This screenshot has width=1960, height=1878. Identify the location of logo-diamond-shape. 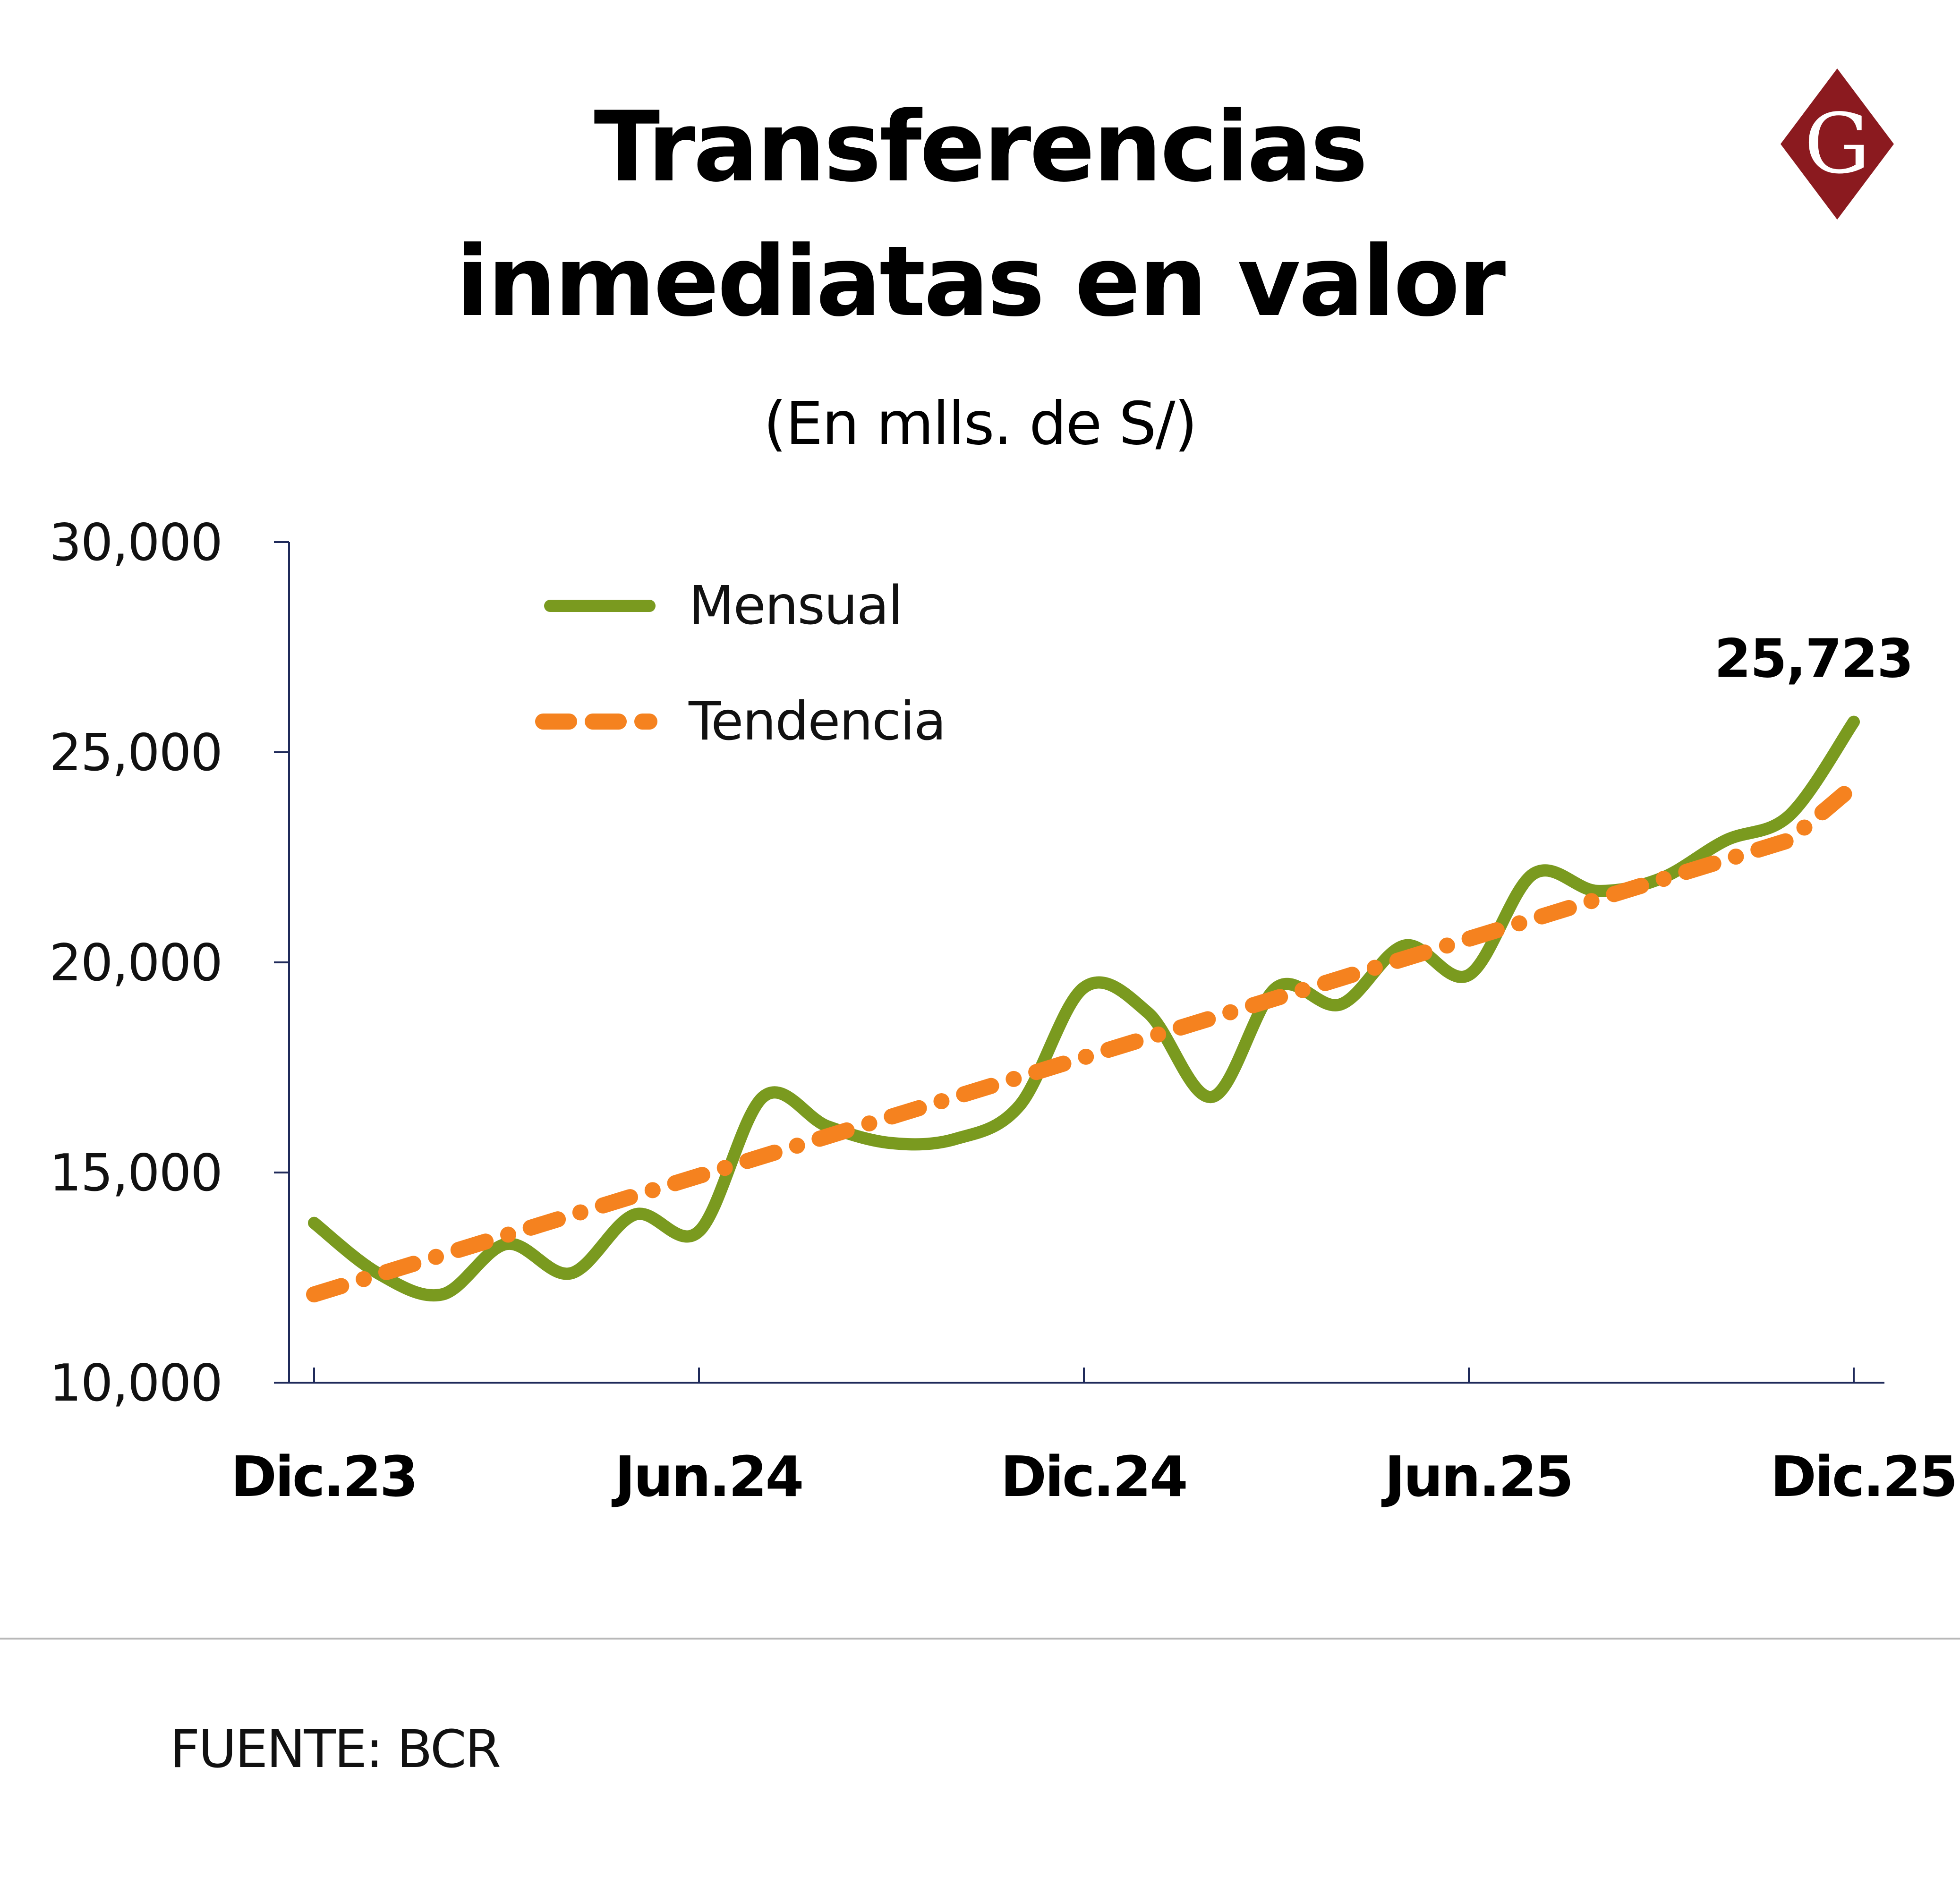
(1837, 144).